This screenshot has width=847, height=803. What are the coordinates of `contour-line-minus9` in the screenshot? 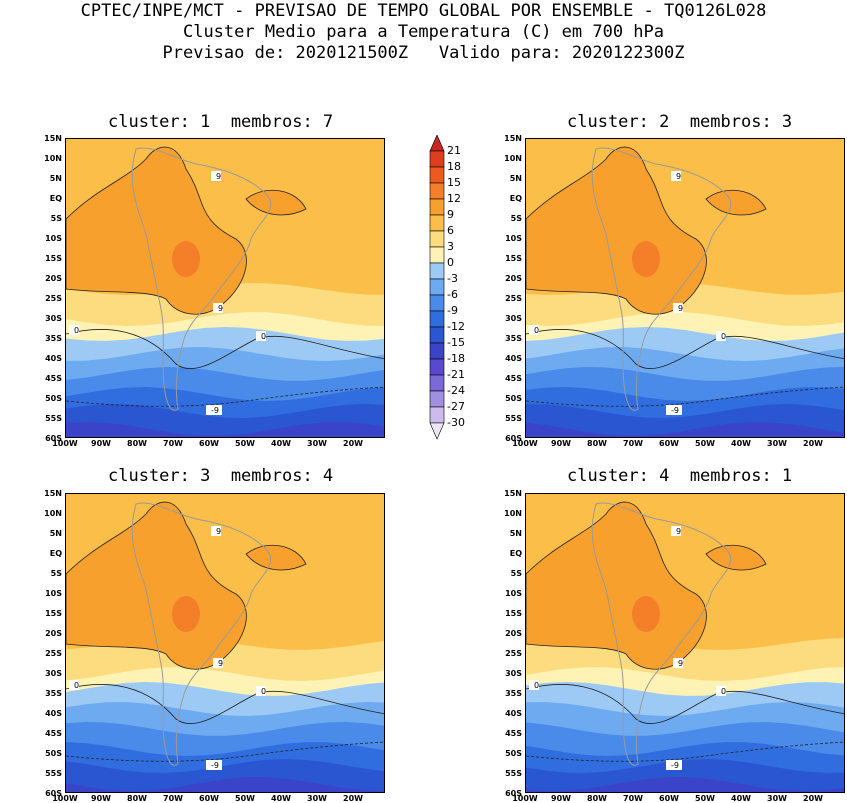 It's located at (685, 396).